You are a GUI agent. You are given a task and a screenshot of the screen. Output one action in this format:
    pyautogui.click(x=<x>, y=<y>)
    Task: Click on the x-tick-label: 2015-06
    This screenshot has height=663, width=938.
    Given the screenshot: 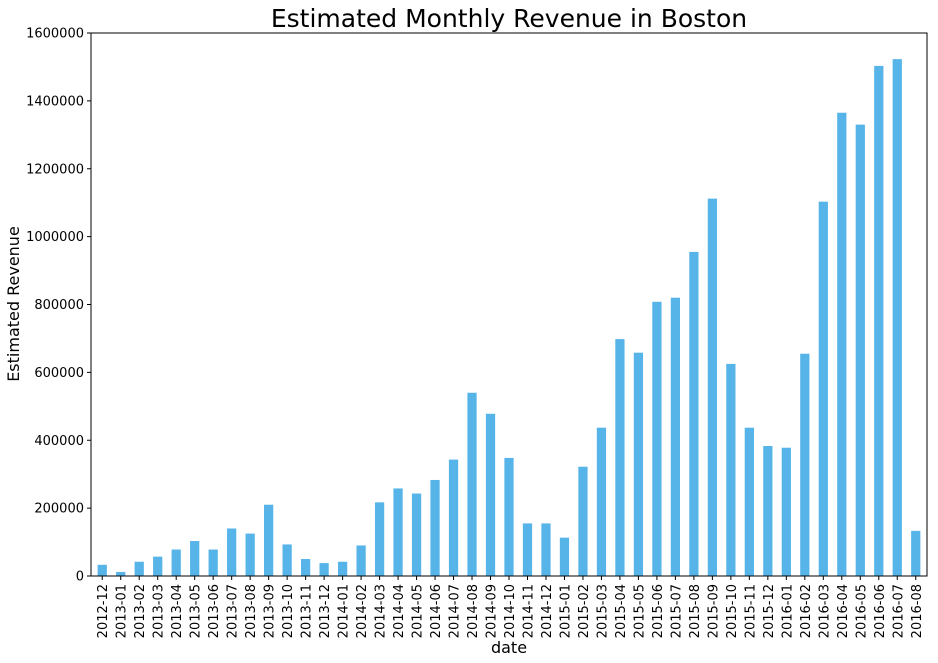 What is the action you would take?
    pyautogui.click(x=658, y=611)
    